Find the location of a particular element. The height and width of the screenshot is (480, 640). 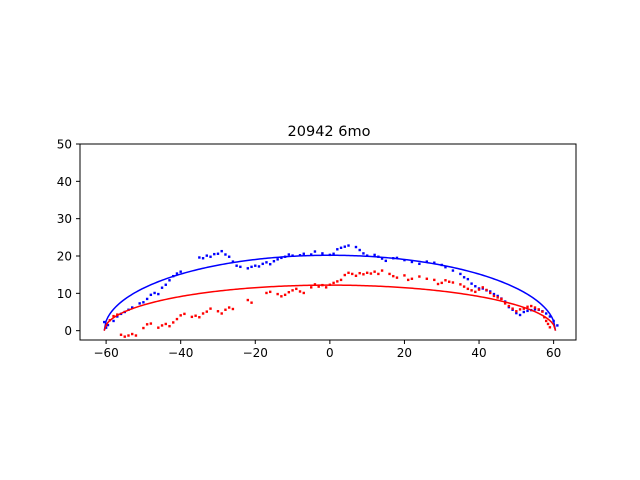

plot-marks is located at coordinates (331, 291).